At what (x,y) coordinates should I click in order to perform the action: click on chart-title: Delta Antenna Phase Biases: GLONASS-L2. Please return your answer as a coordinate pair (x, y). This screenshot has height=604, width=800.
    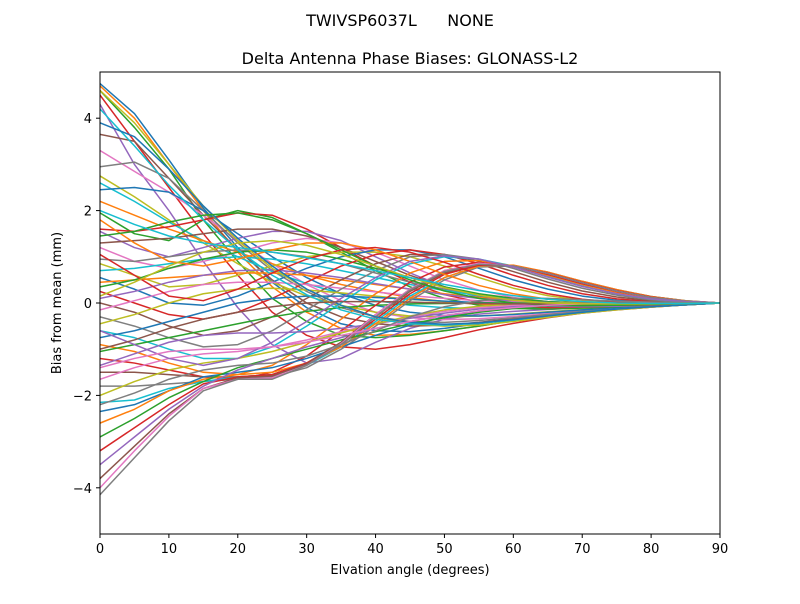
    Looking at the image, I should click on (410, 58).